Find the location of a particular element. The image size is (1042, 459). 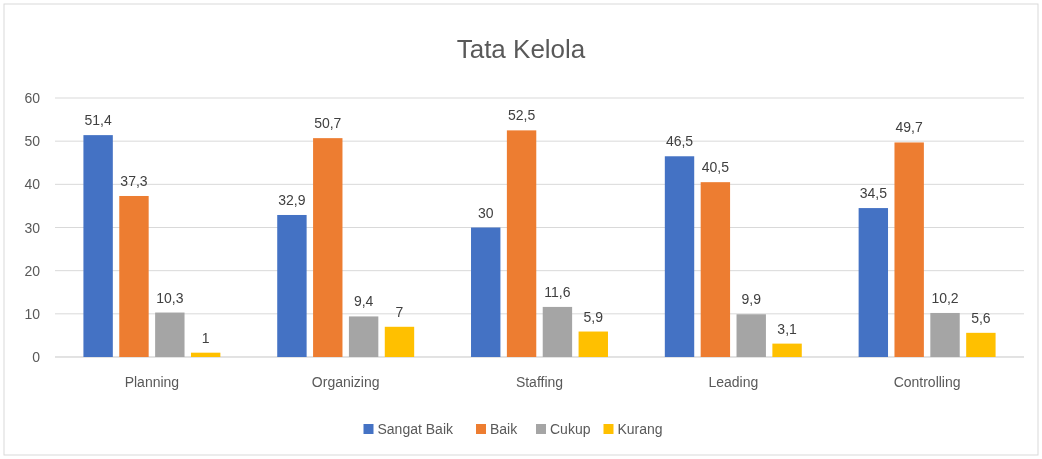

y-tick-label: 20 is located at coordinates (32, 270).